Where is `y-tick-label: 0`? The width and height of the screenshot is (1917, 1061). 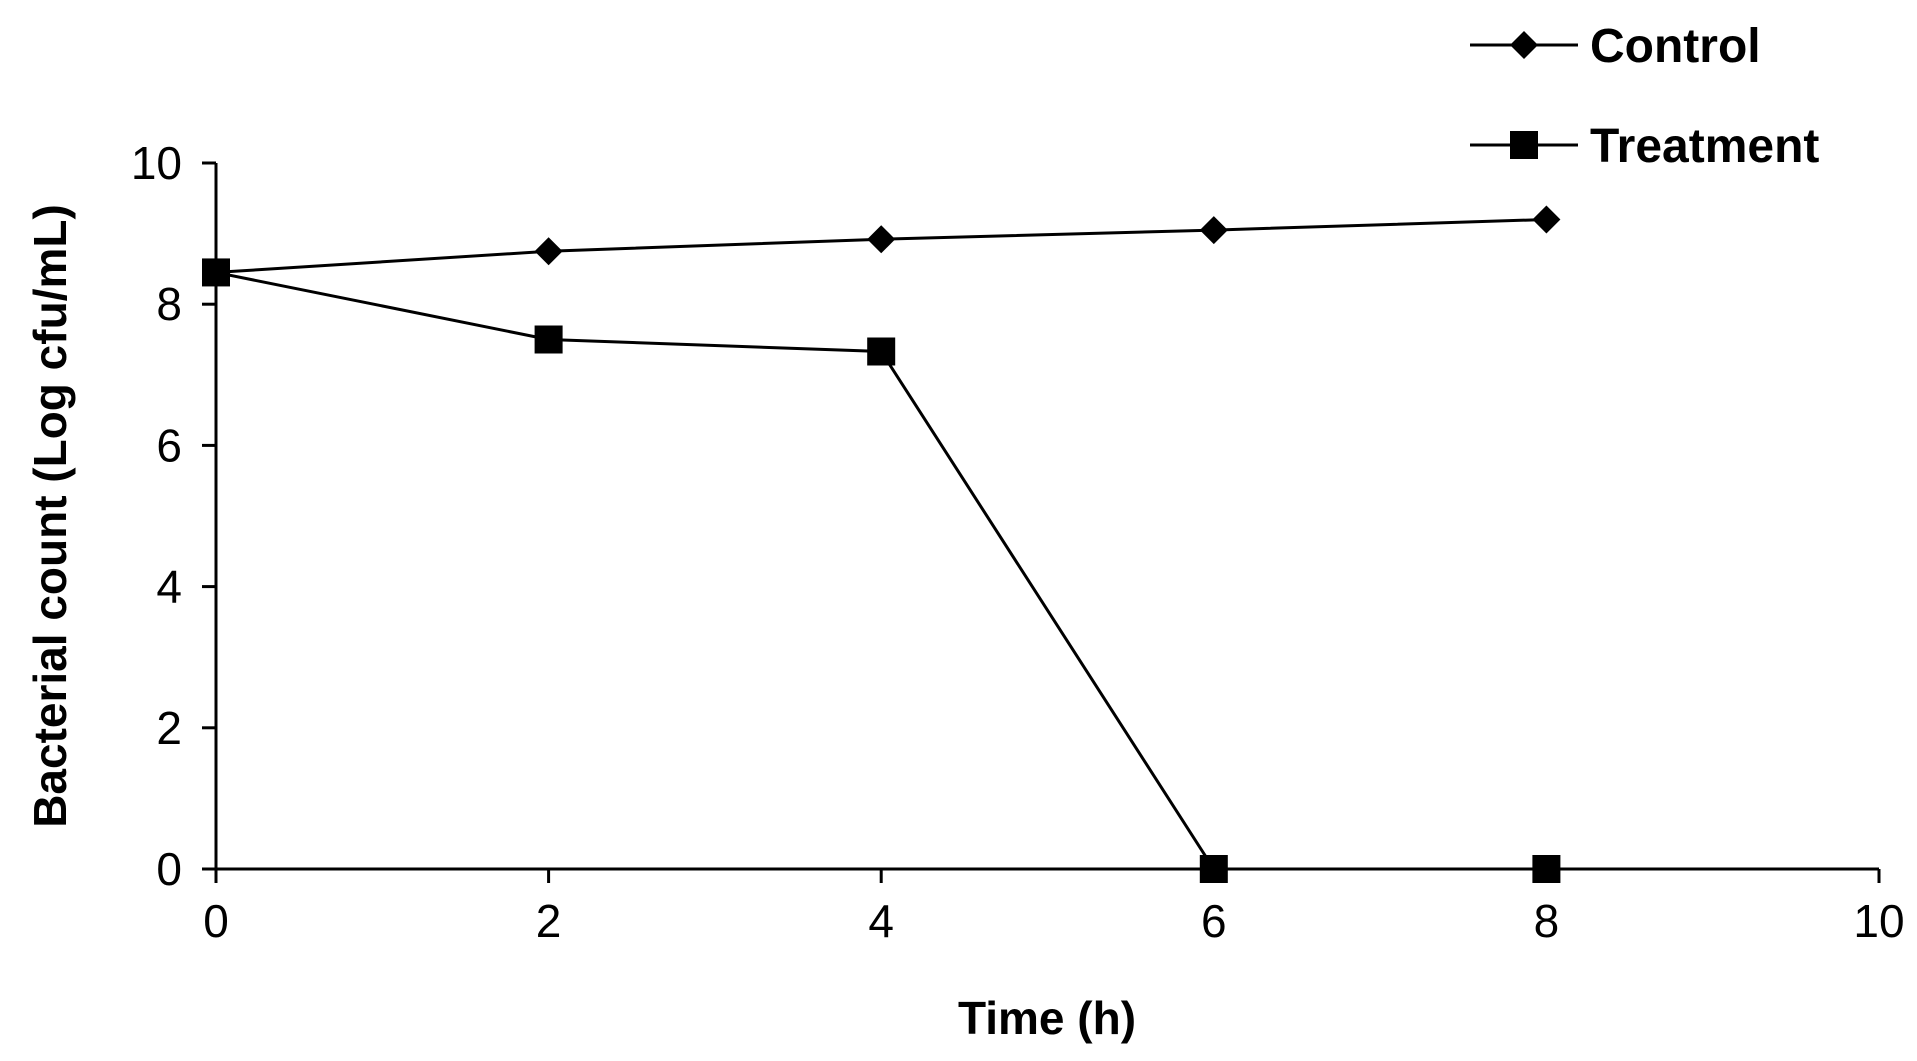
y-tick-label: 0 is located at coordinates (169, 869).